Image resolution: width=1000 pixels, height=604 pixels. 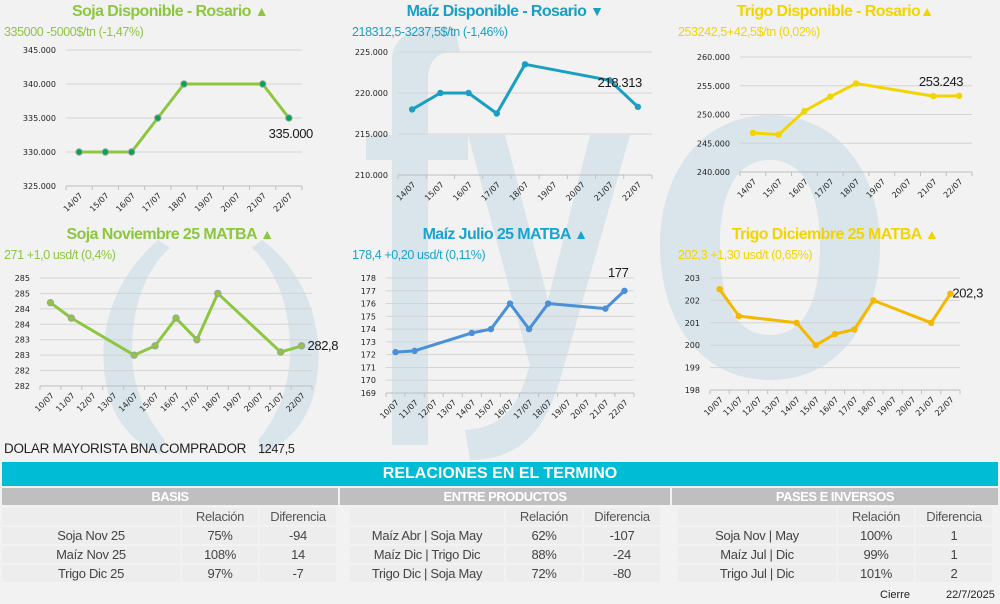 What do you see at coordinates (713, 143) in the screenshot?
I see `y-tick-label: 245.000` at bounding box center [713, 143].